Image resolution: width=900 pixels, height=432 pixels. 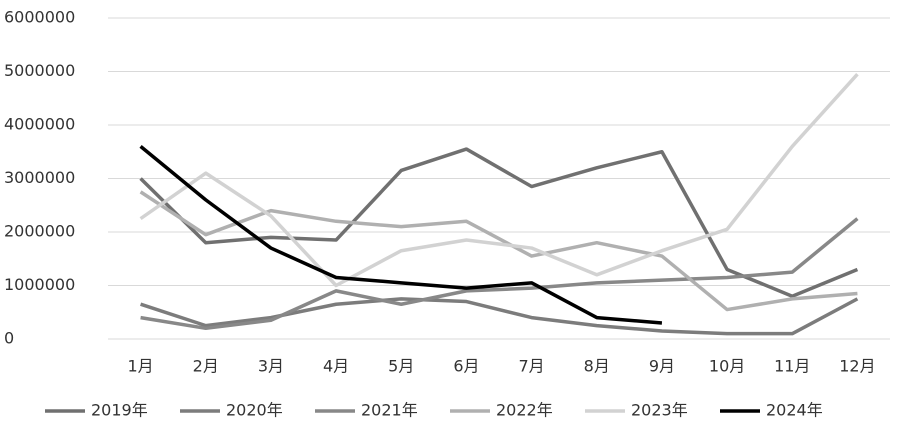 What do you see at coordinates (531, 366) in the screenshot?
I see `x-tick-label: 7月` at bounding box center [531, 366].